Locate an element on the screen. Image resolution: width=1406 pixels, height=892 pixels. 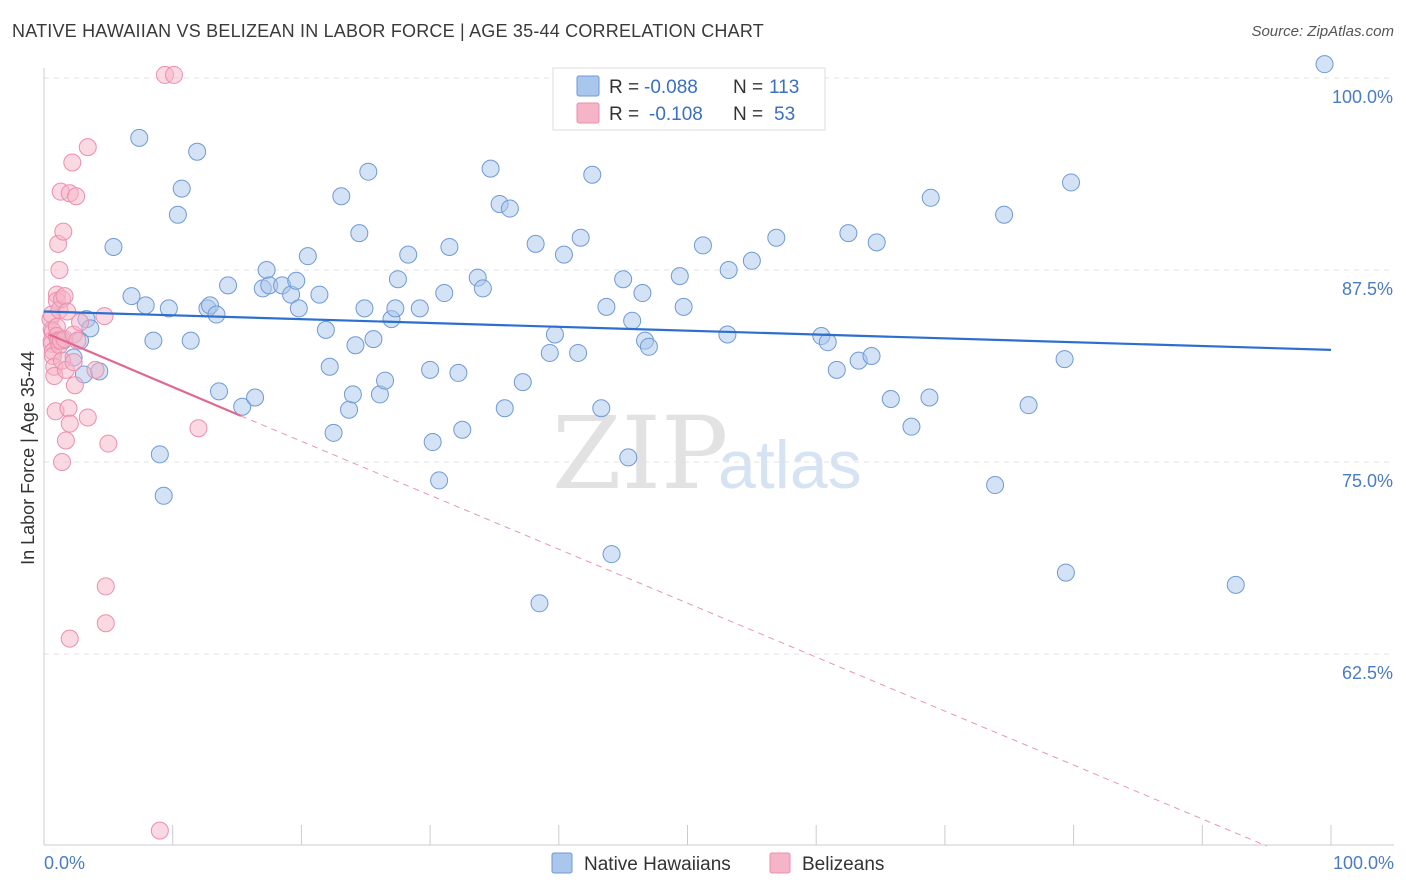
legend-n-value-2: 53 is located at coordinates (784, 114).